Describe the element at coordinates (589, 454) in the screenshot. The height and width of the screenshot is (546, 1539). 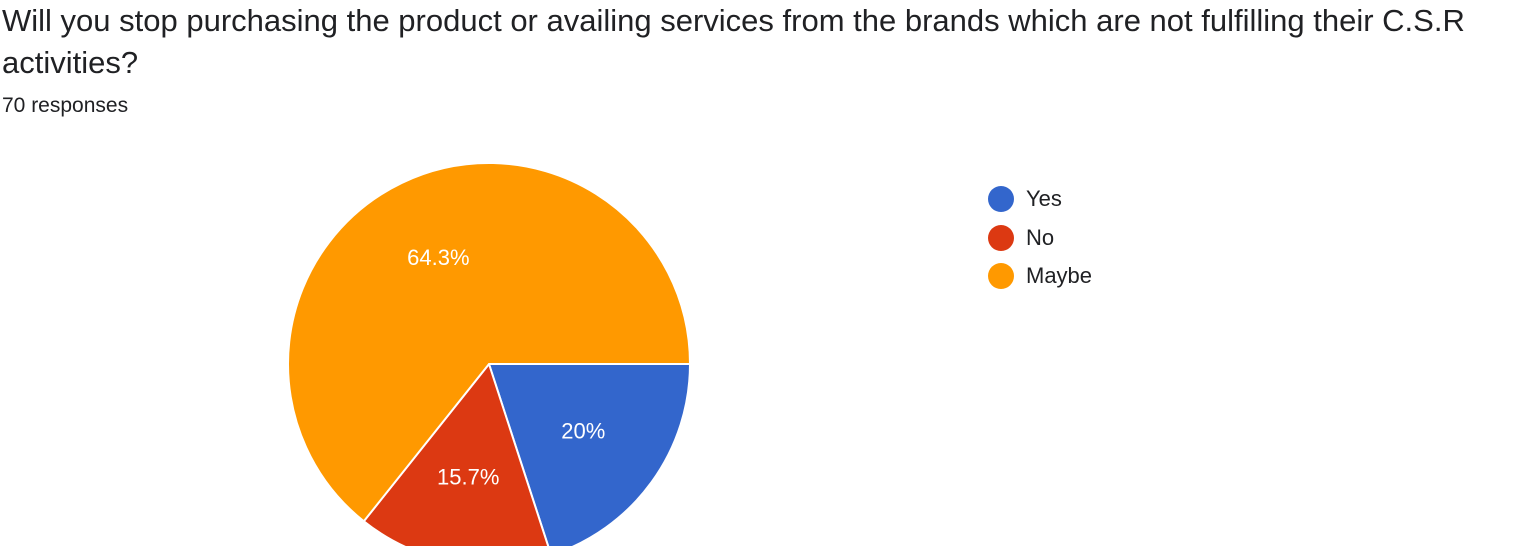
I see `pie-slice-yes` at that location.